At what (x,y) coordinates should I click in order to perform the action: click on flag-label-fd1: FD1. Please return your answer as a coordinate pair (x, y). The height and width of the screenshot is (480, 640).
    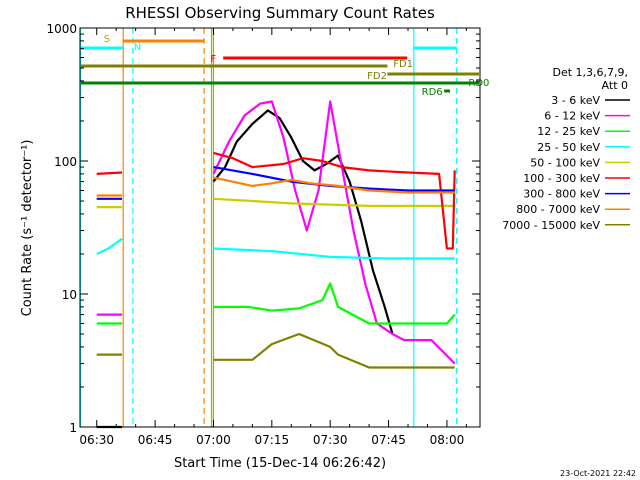
    Looking at the image, I should click on (403, 64).